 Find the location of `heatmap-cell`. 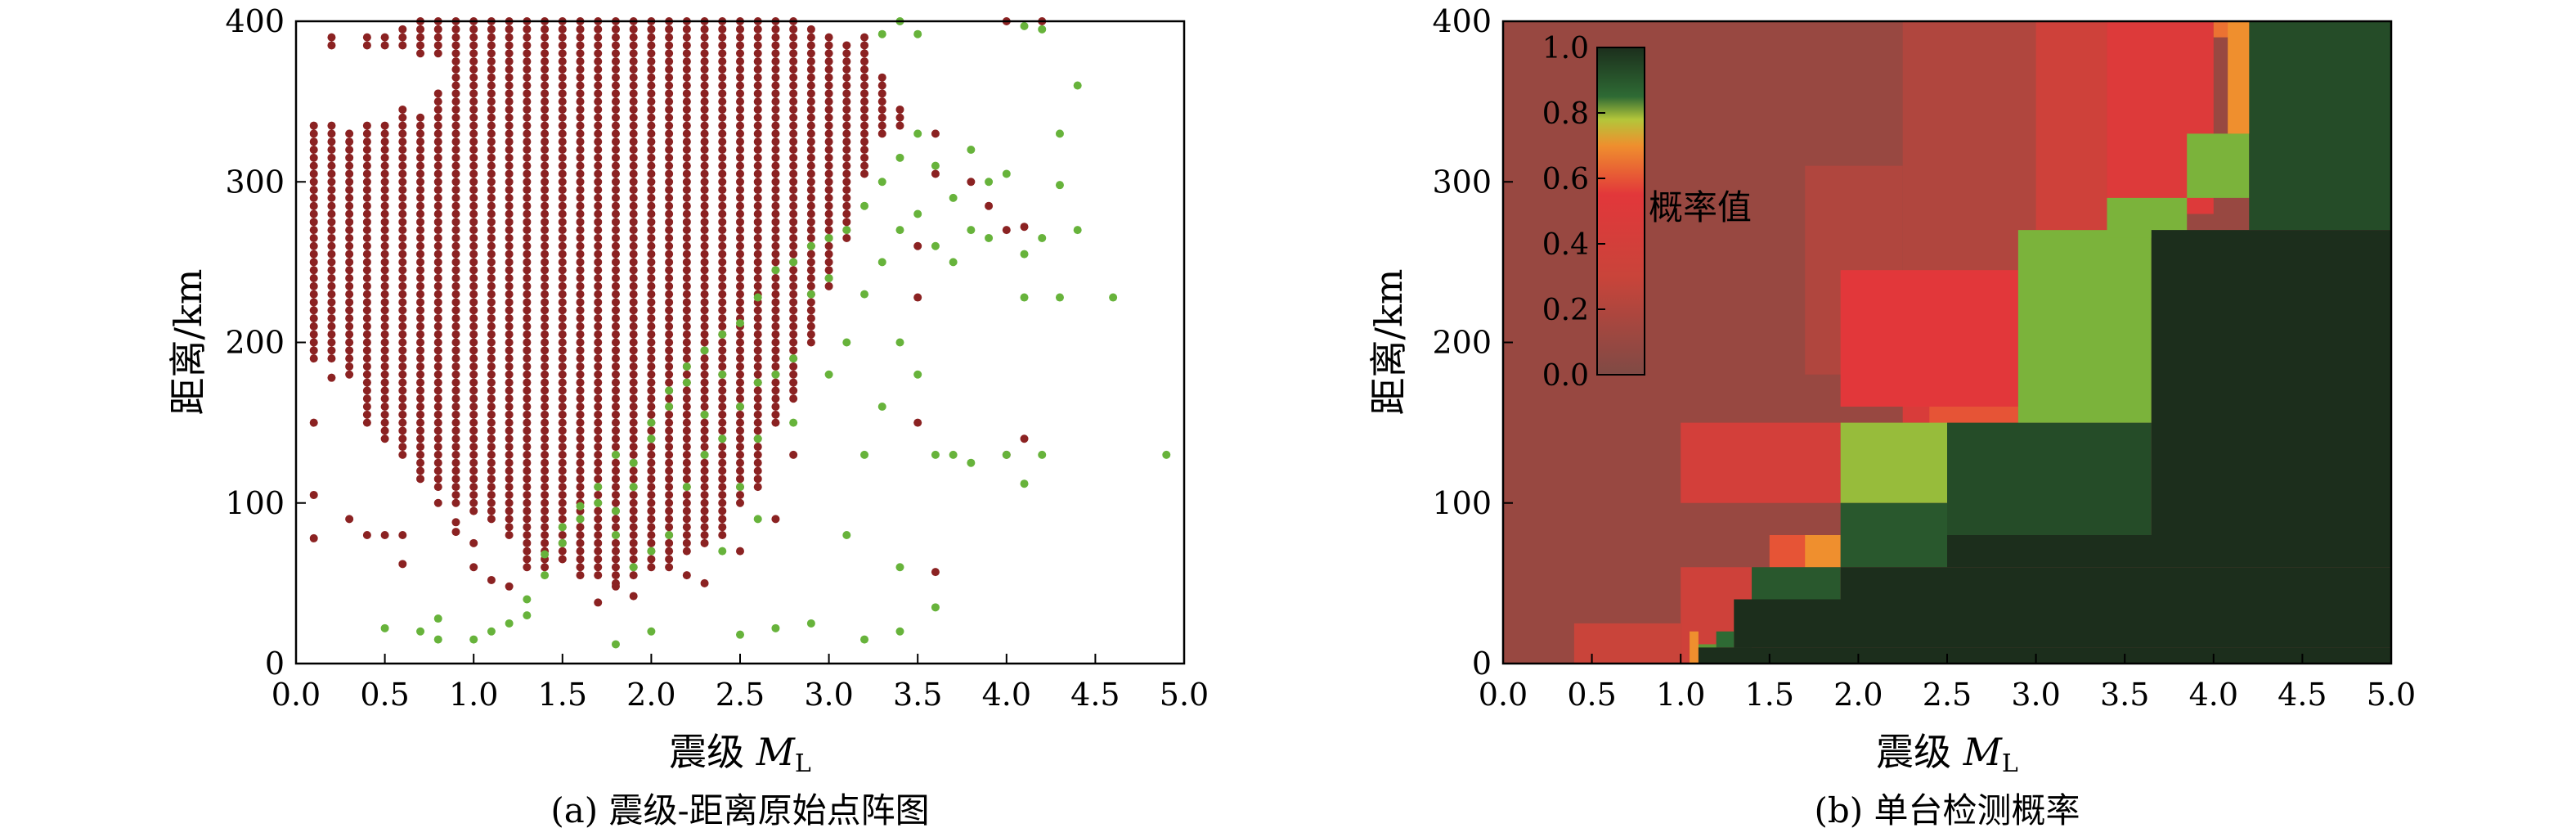

heatmap-cell is located at coordinates (2239, 78).